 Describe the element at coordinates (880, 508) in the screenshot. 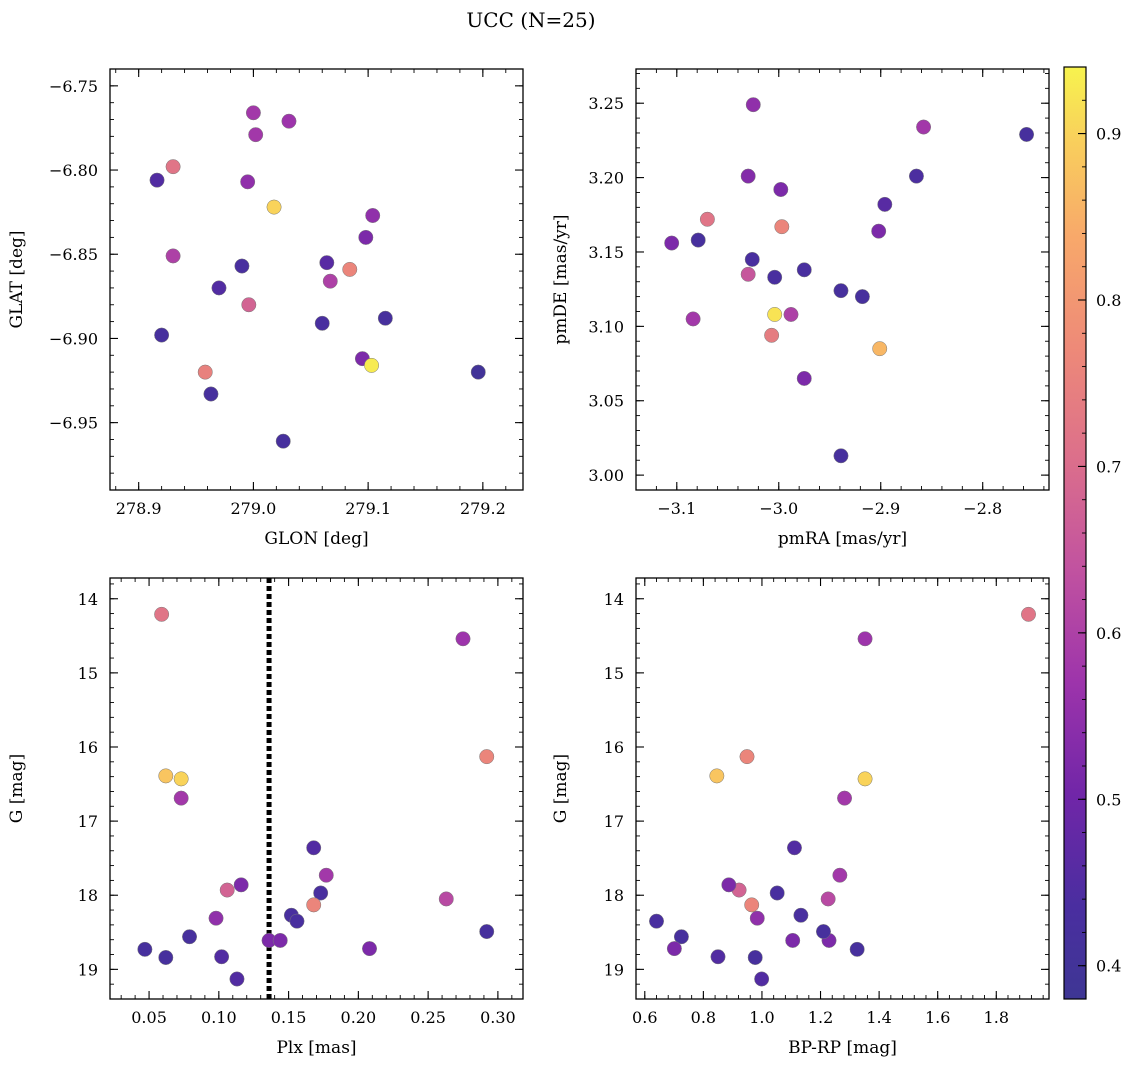

I see `x-tick-label: −2.9` at that location.